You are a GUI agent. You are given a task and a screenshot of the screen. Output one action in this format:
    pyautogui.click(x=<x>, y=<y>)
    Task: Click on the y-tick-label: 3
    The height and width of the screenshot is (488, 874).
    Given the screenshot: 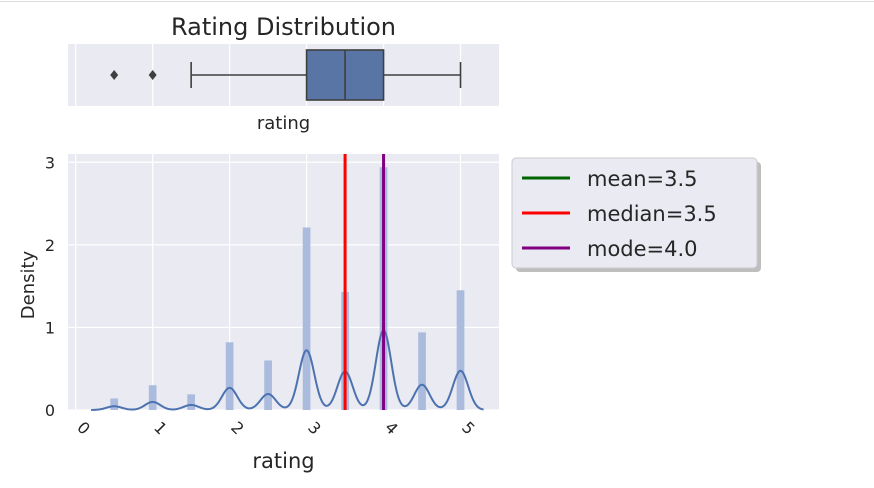 What is the action you would take?
    pyautogui.click(x=50, y=162)
    